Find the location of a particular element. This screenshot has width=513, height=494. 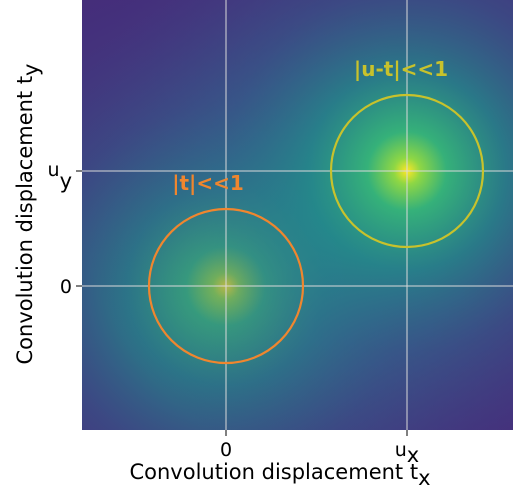

x-tick-label-0: 0 is located at coordinates (226, 450).